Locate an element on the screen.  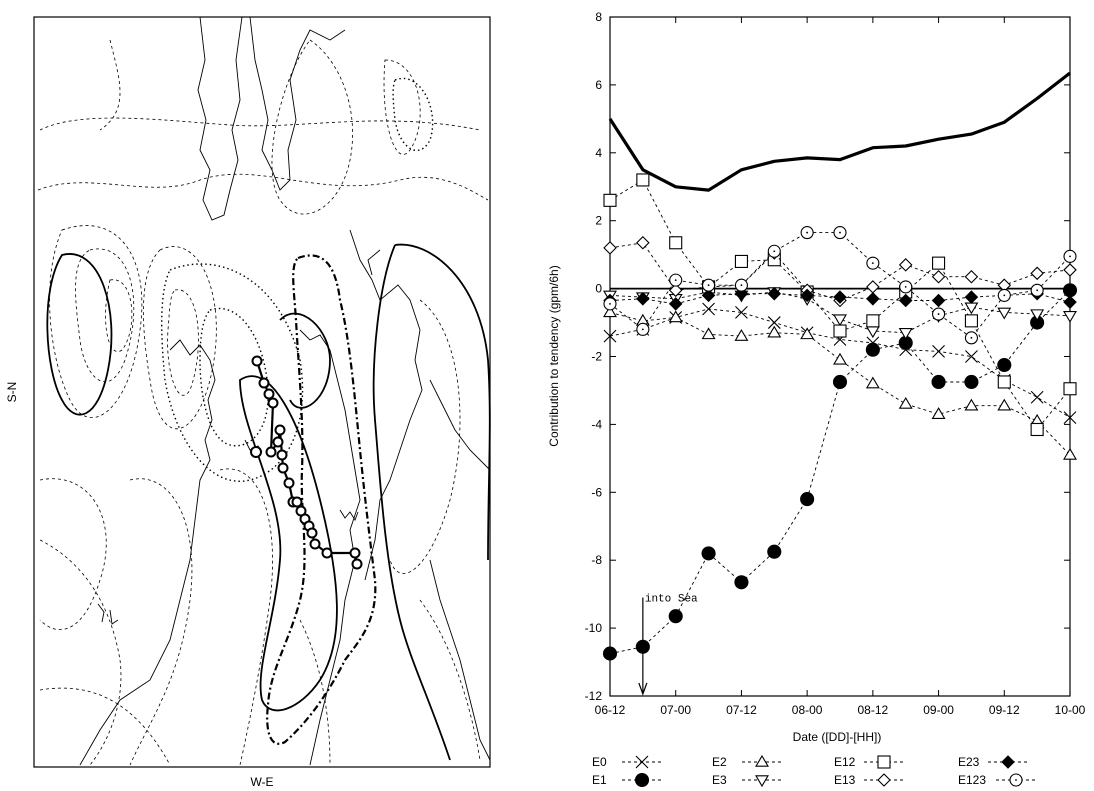
series-line-E0 is located at coordinates (840, 363).